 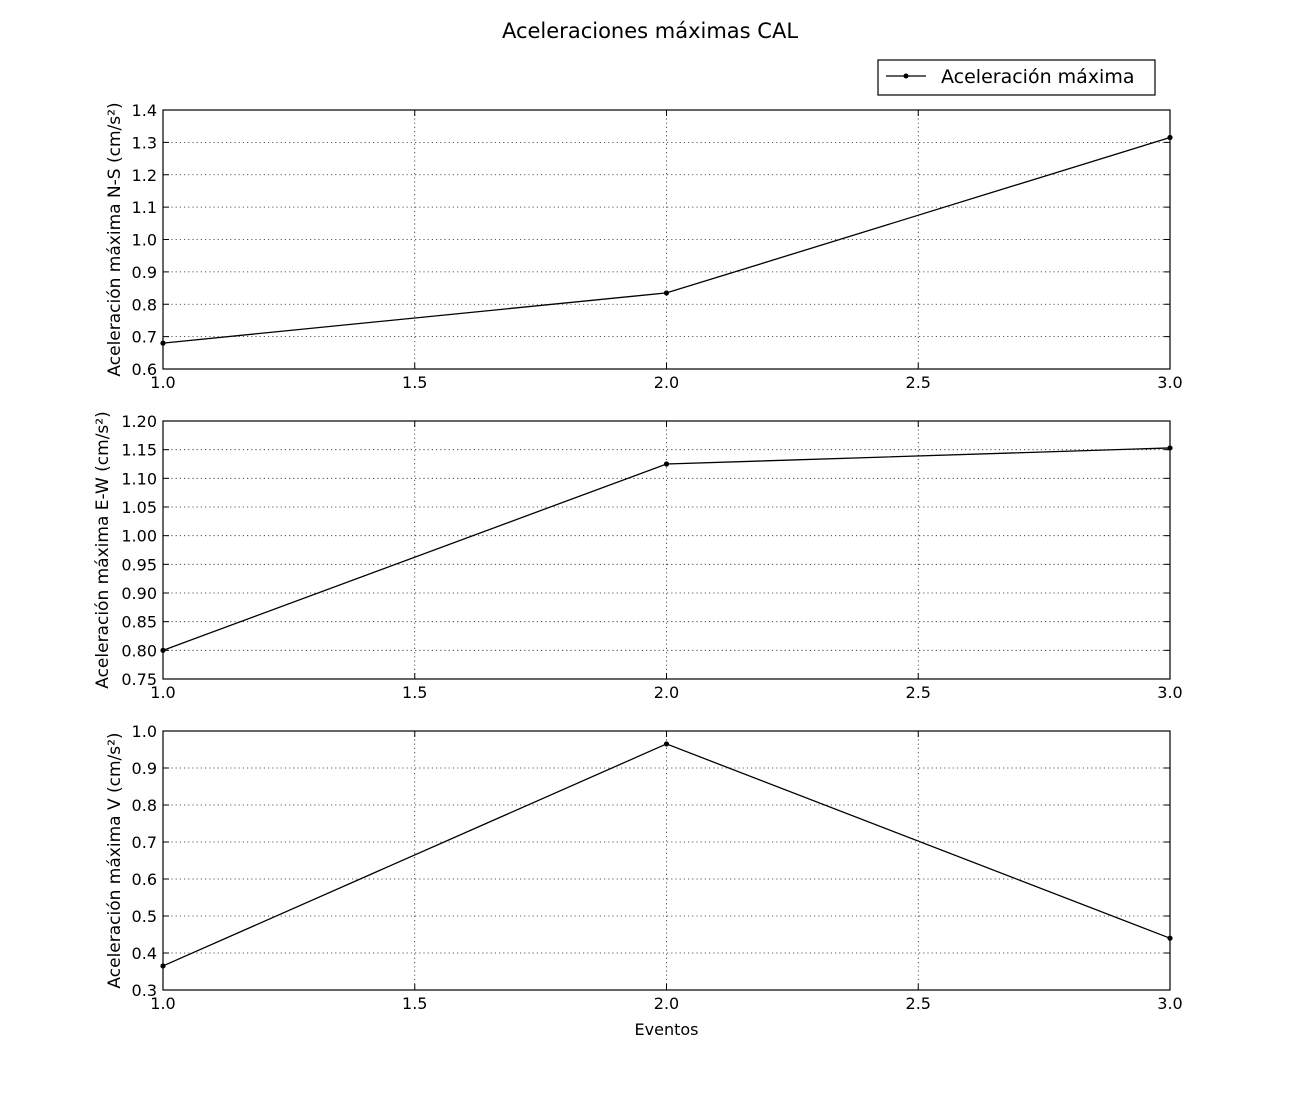 I want to click on legend-box, so click(x=1016, y=77).